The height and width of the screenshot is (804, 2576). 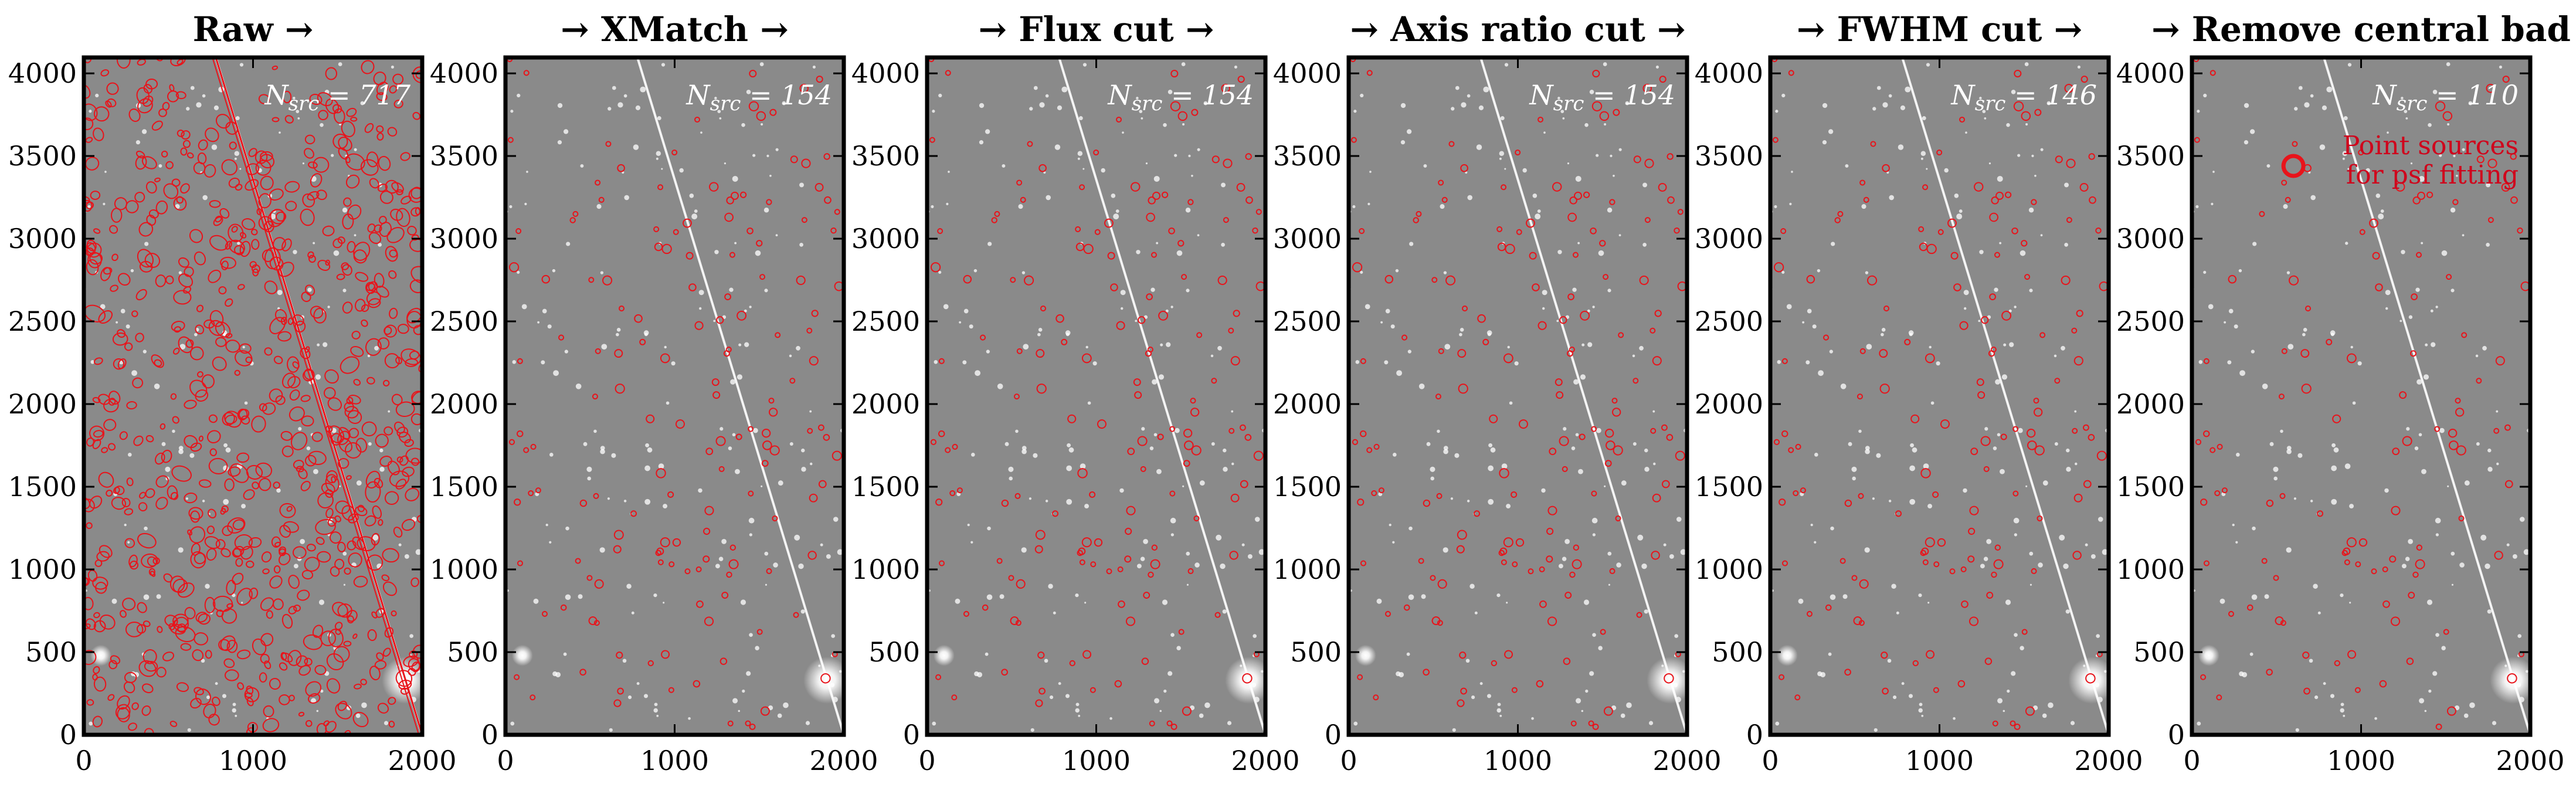 I want to click on y-tick-label: 1500, so click(x=464, y=487).